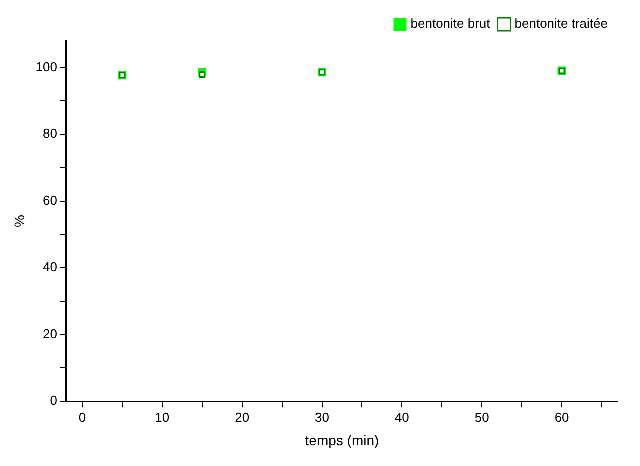 This screenshot has height=466, width=640. I want to click on y-tick-label: 60, so click(50, 200).